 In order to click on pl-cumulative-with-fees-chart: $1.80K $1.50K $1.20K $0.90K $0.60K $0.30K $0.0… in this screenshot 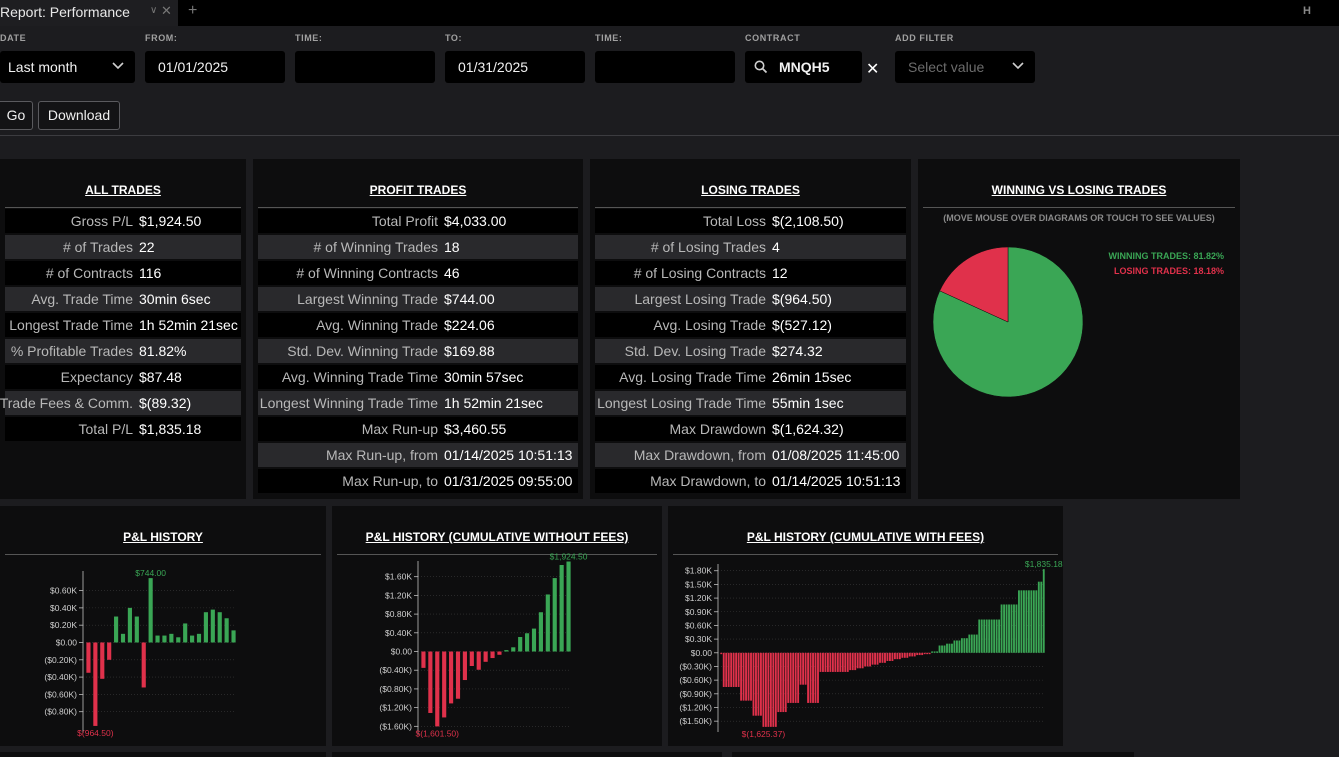, I will do `click(865, 626)`.